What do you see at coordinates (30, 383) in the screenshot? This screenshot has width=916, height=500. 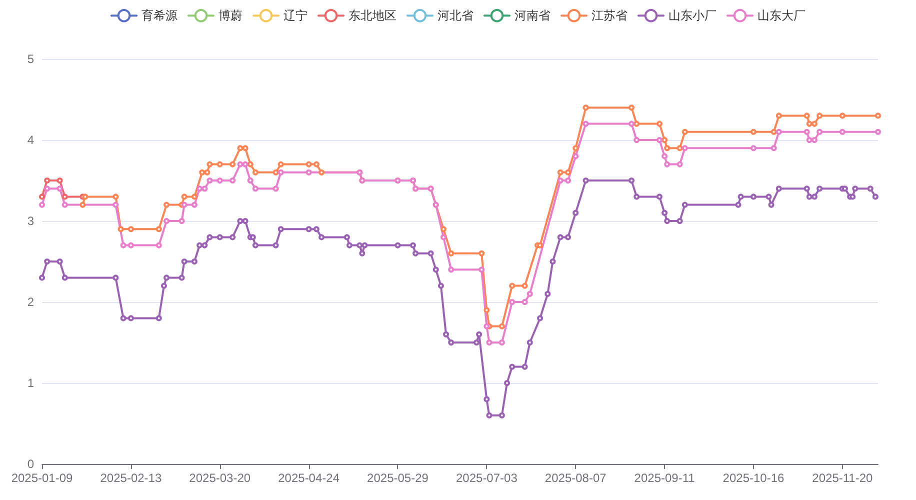 I see `y-tick-label: 1` at bounding box center [30, 383].